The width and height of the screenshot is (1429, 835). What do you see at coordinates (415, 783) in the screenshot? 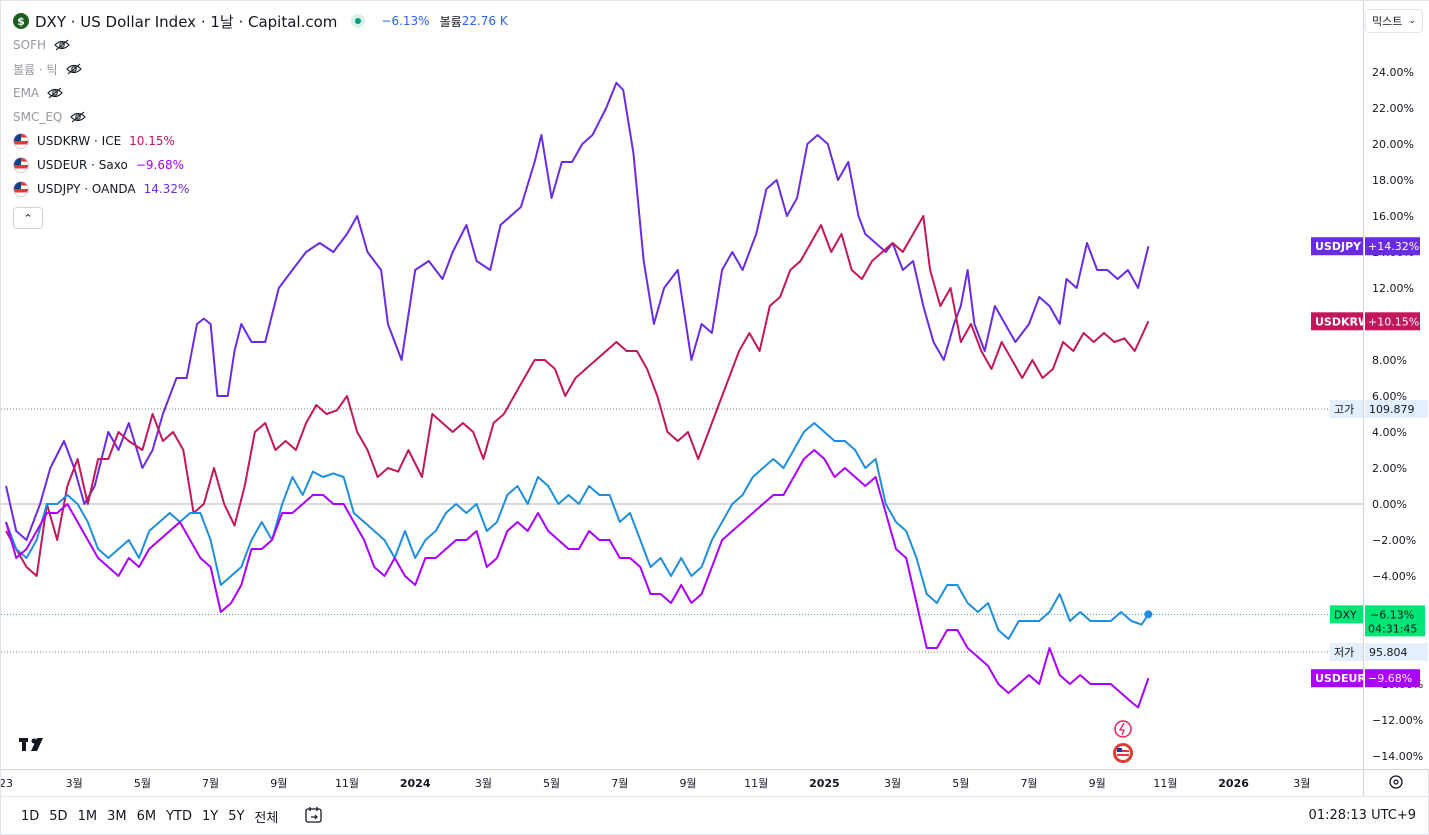
I see `time-tick-label: 2024` at bounding box center [415, 783].